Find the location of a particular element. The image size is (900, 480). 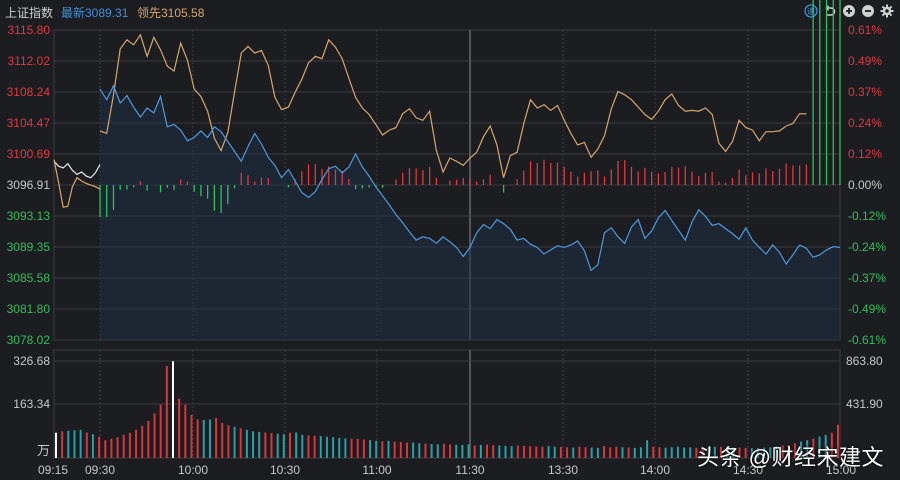

zoom-in-icon is located at coordinates (848, 10).